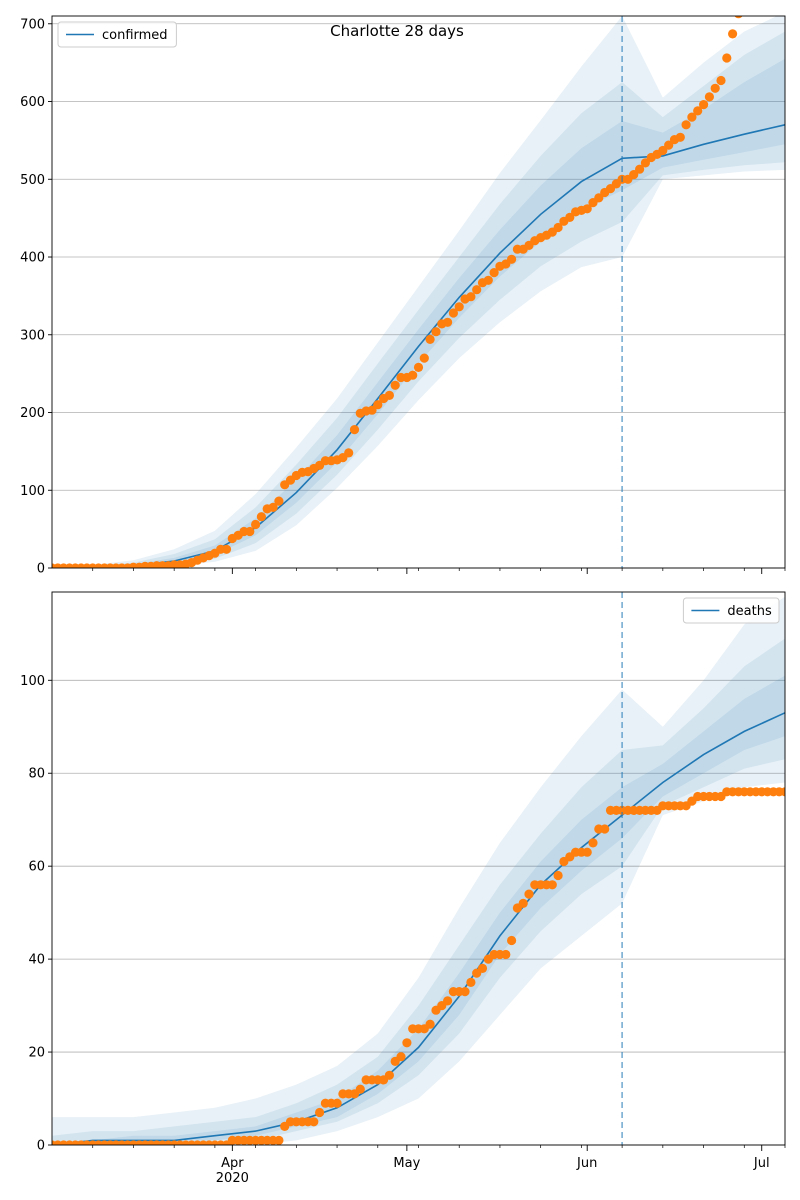 The image size is (800, 1200). What do you see at coordinates (36, 960) in the screenshot?
I see `y-tick-label: 40` at bounding box center [36, 960].